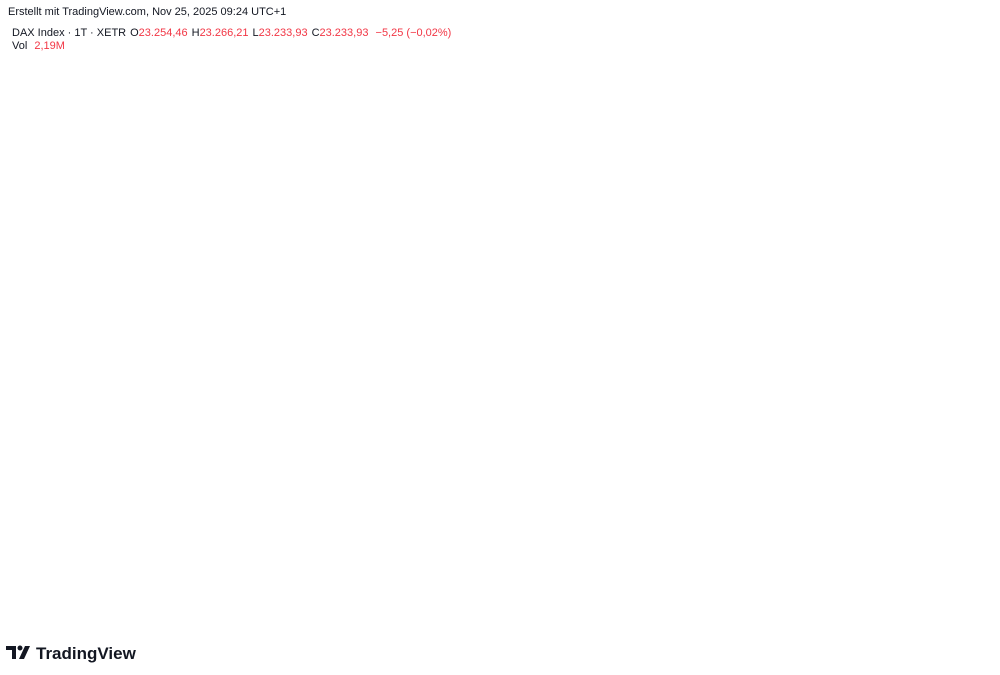 This screenshot has height=675, width=1000. Describe the element at coordinates (146, 621) in the screenshot. I see `x-tick-label: Apr` at that location.